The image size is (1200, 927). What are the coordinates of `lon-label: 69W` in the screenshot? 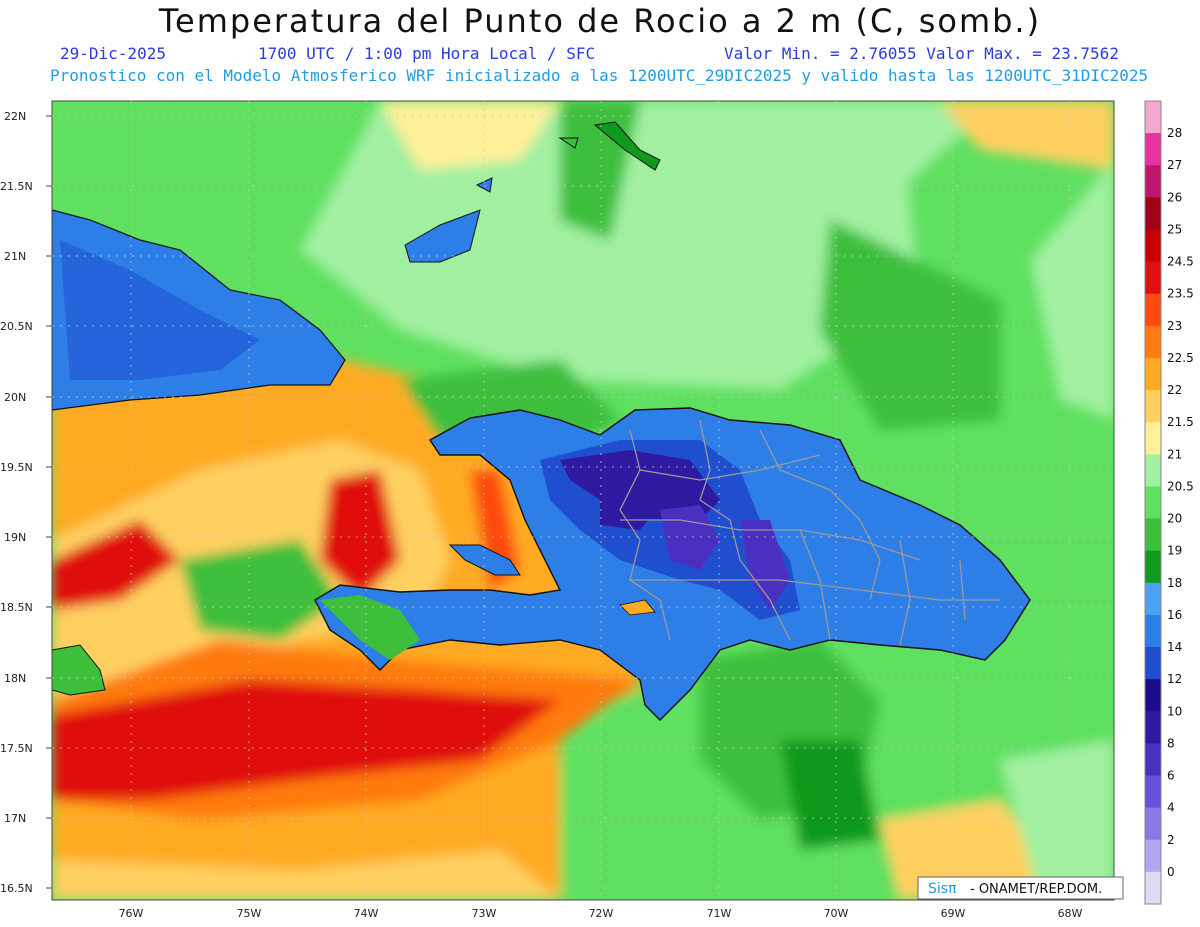 It's located at (953, 913).